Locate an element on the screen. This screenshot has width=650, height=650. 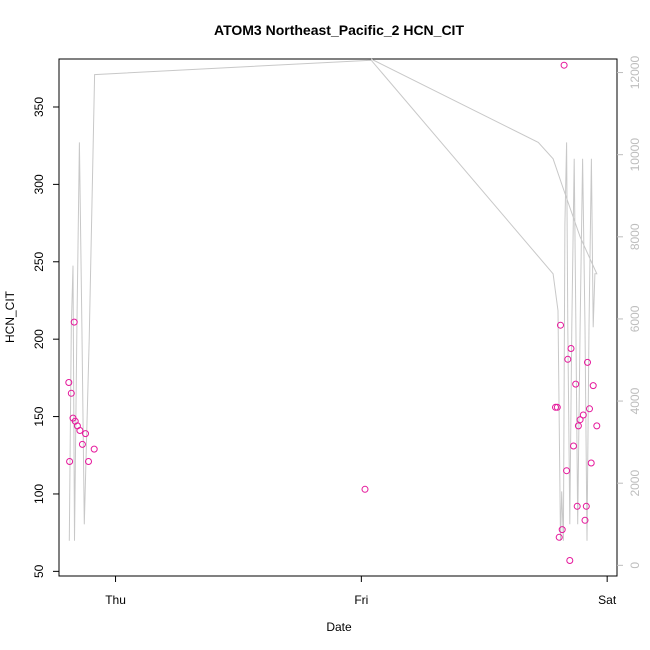
y-tick-label: 150 is located at coordinates (39, 416).